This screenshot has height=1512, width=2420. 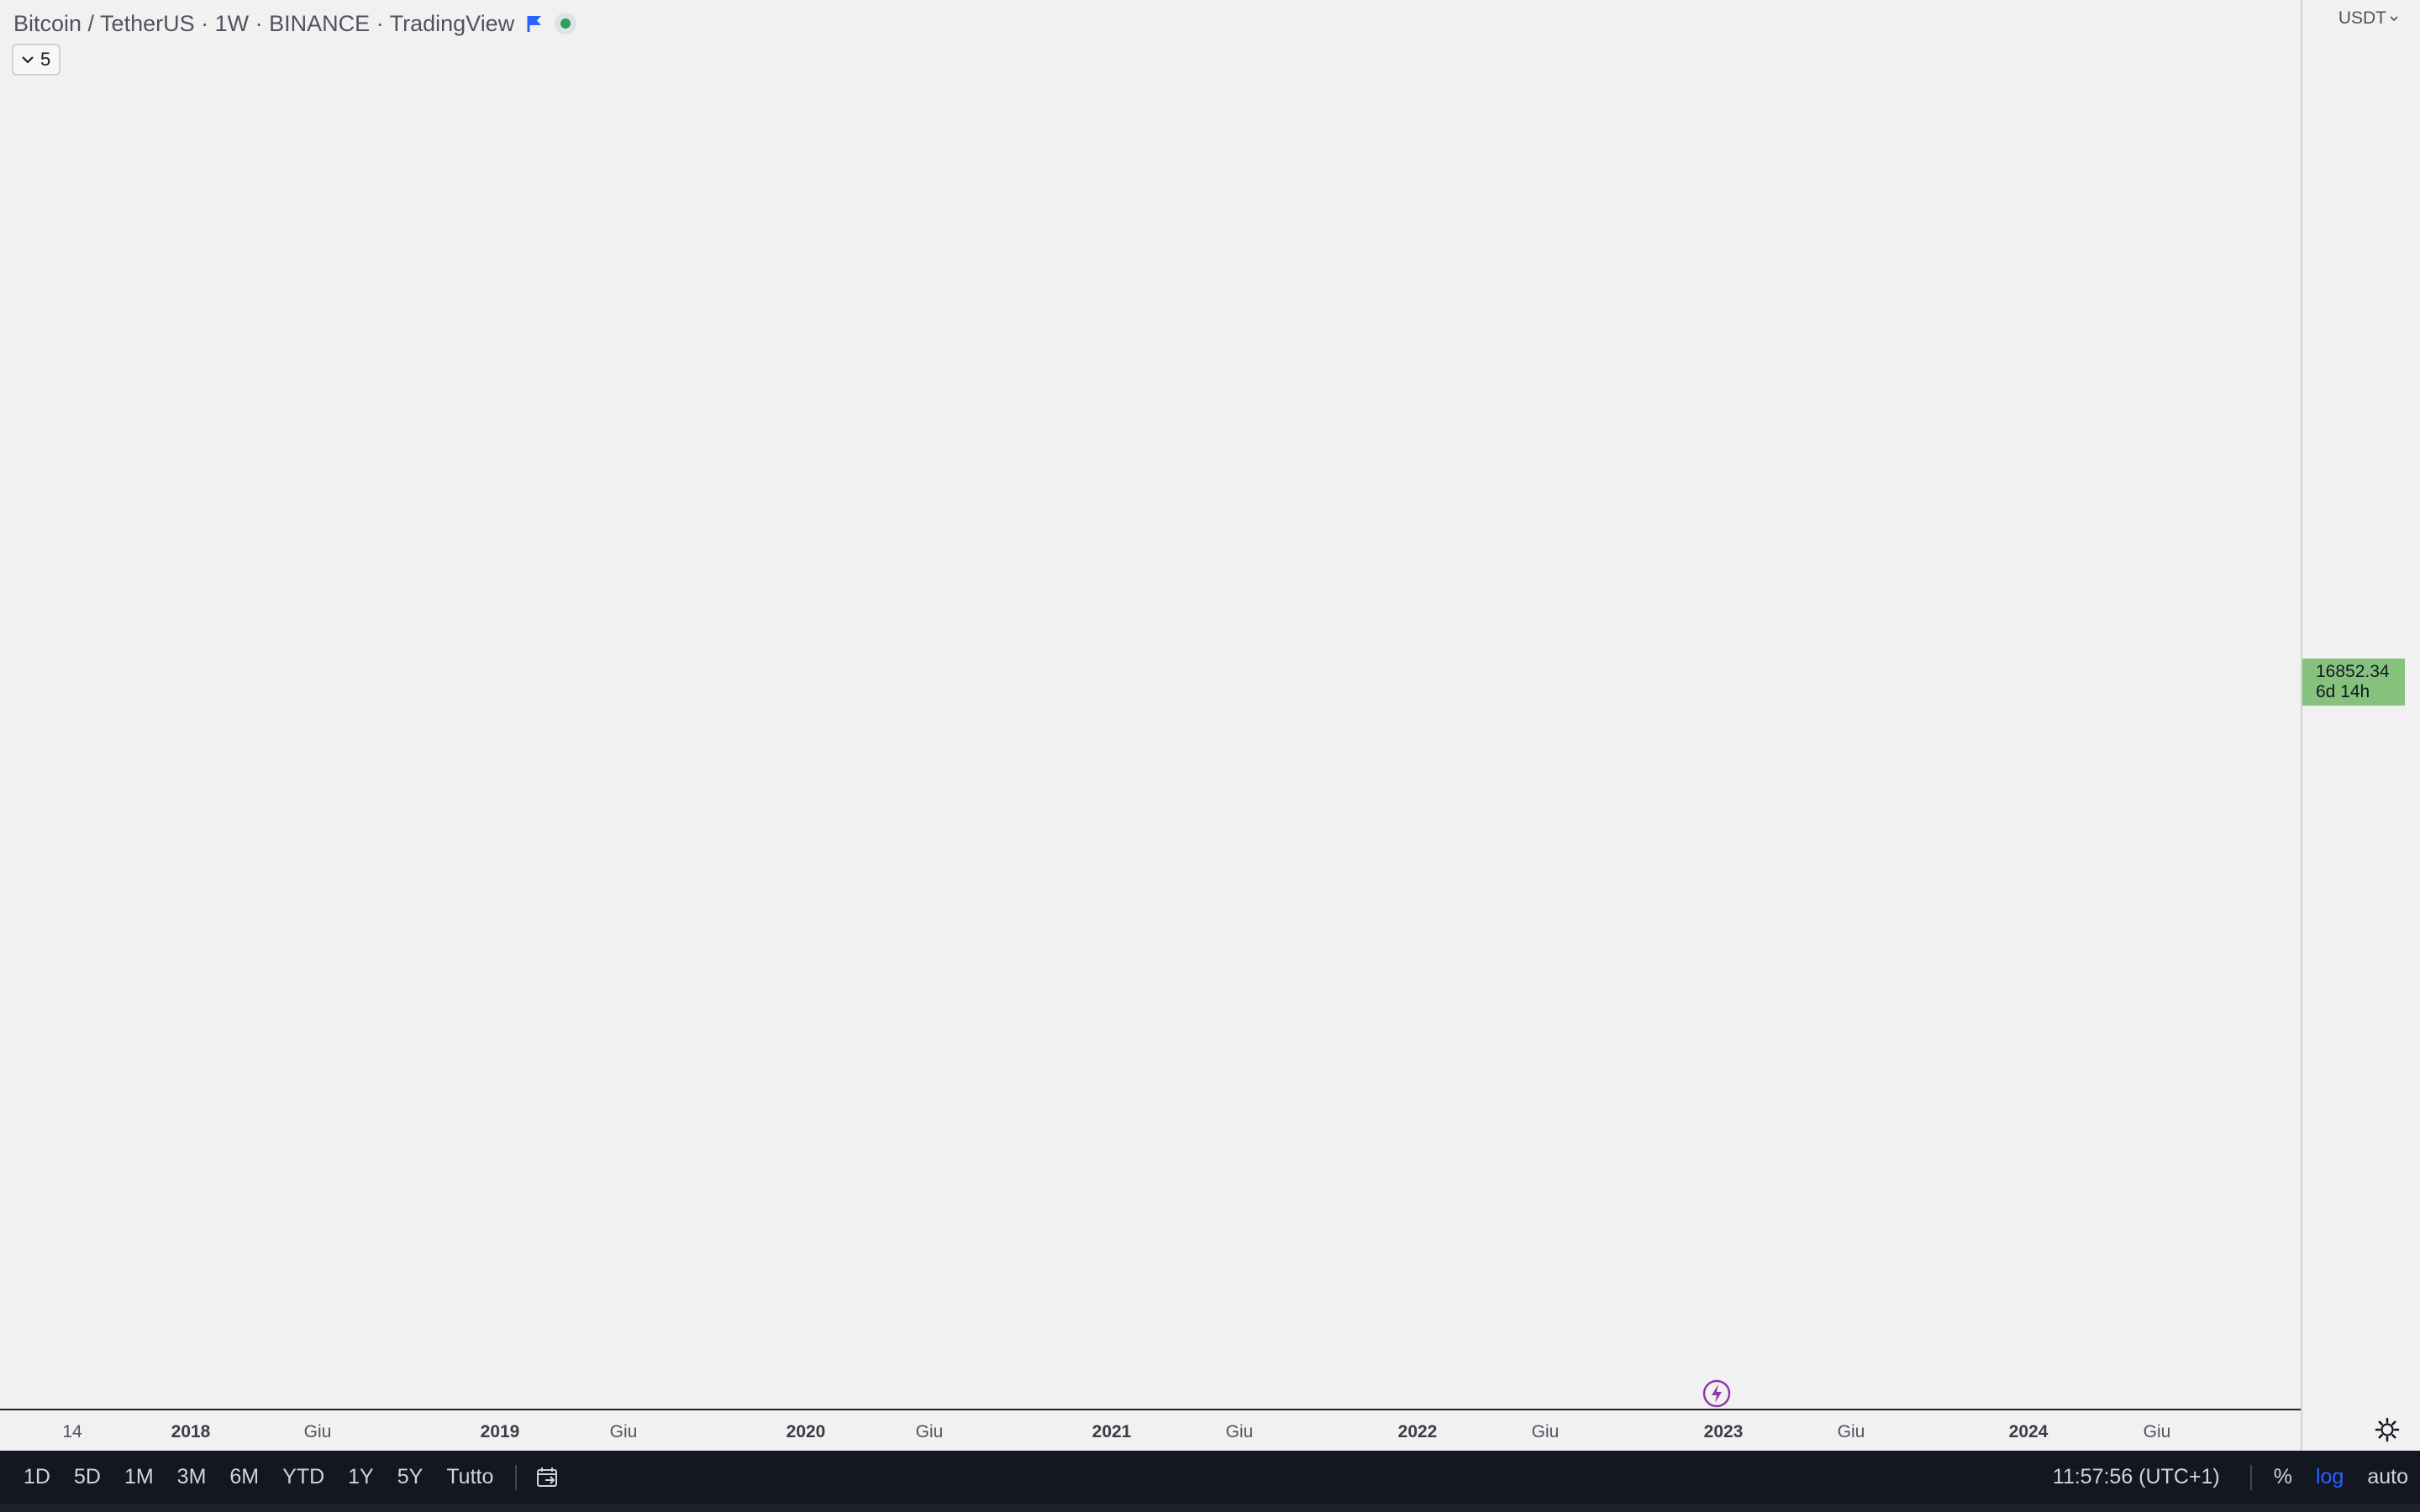 I want to click on market-status-icon, so click(x=566, y=23).